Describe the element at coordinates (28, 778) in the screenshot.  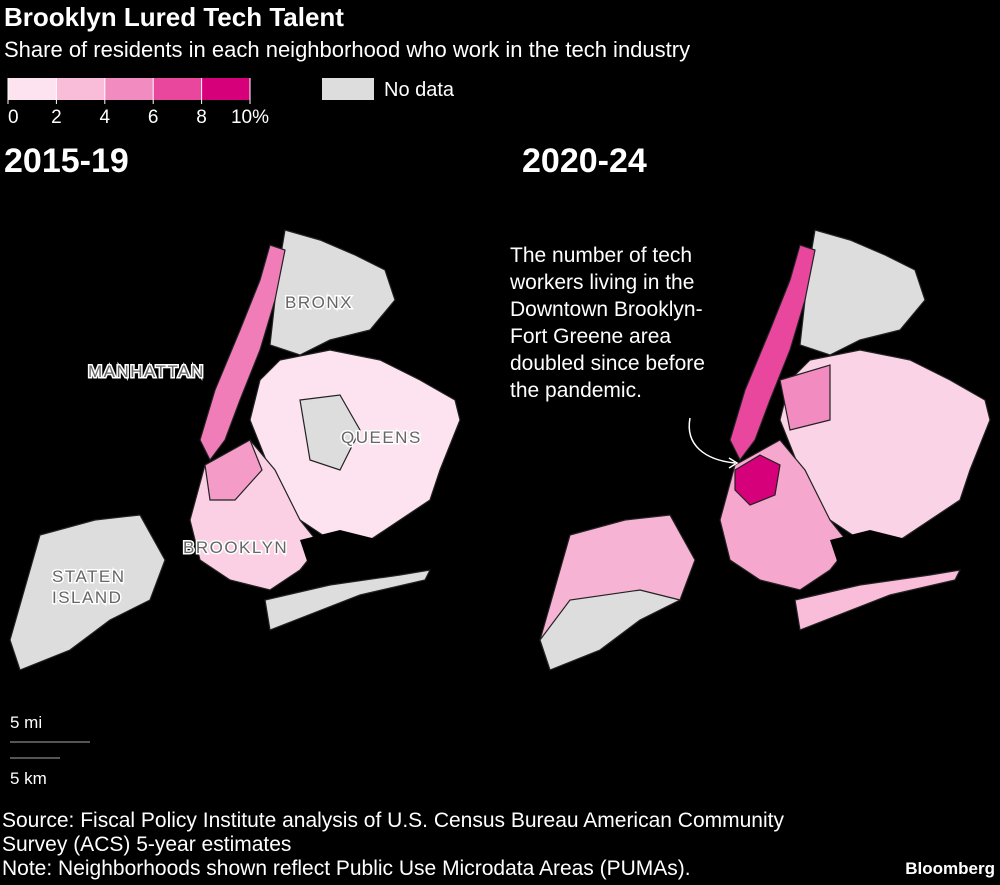
I see `scale-km: 5 km` at that location.